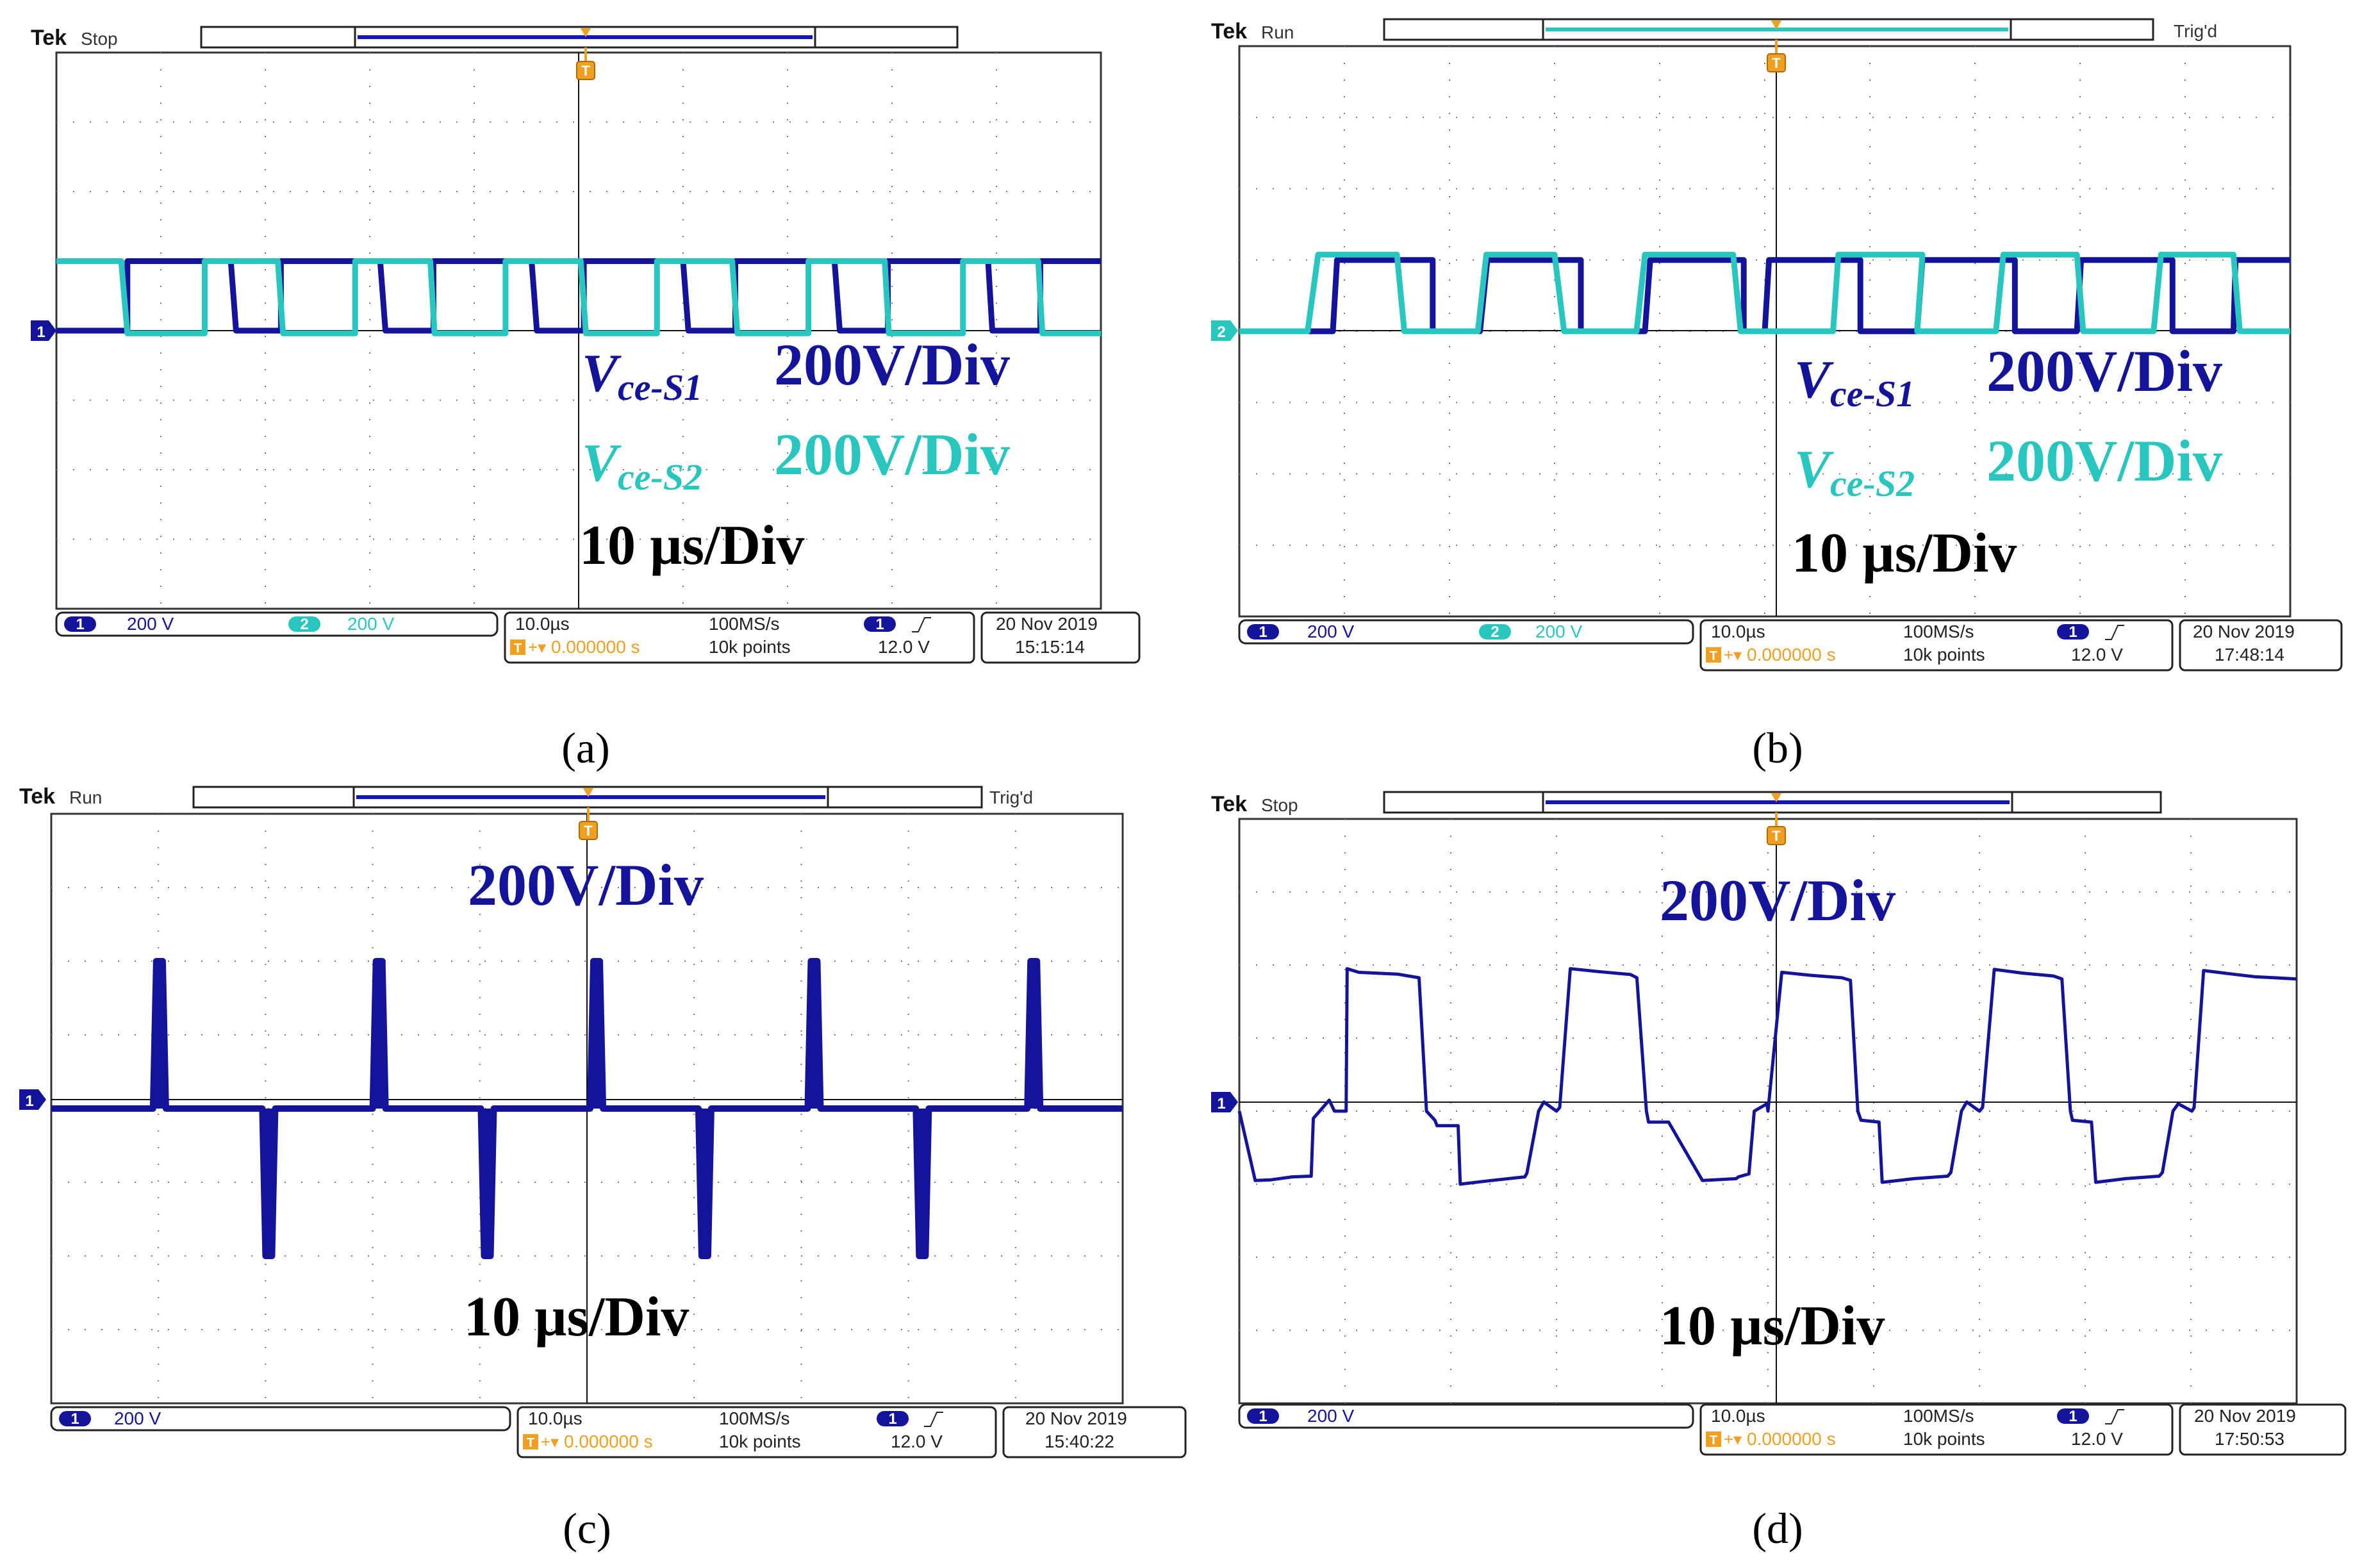  I want to click on run-state: Run, so click(85, 797).